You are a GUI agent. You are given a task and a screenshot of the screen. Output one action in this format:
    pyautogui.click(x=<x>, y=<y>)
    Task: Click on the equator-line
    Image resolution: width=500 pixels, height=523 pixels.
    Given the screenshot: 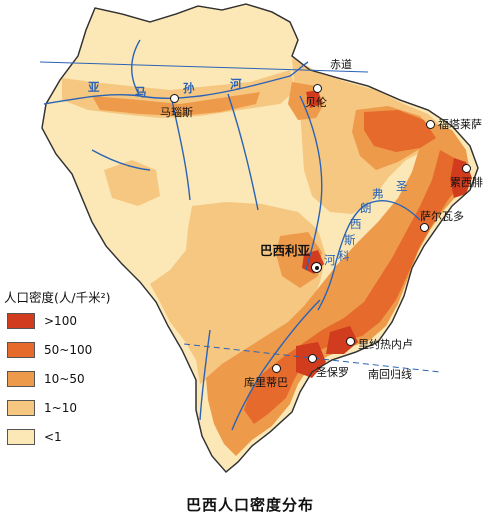 What is the action you would take?
    pyautogui.click(x=204, y=67)
    